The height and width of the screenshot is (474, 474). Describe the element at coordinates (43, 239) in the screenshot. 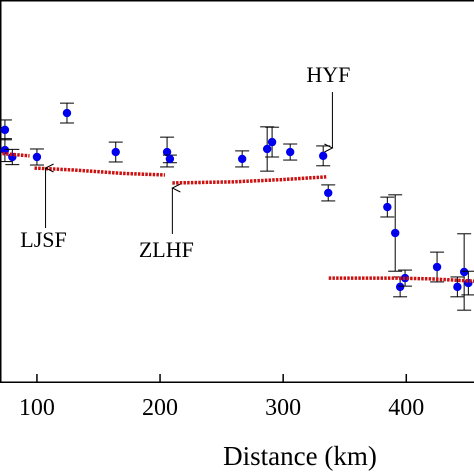

I see `fault-label: LJSF` at that location.